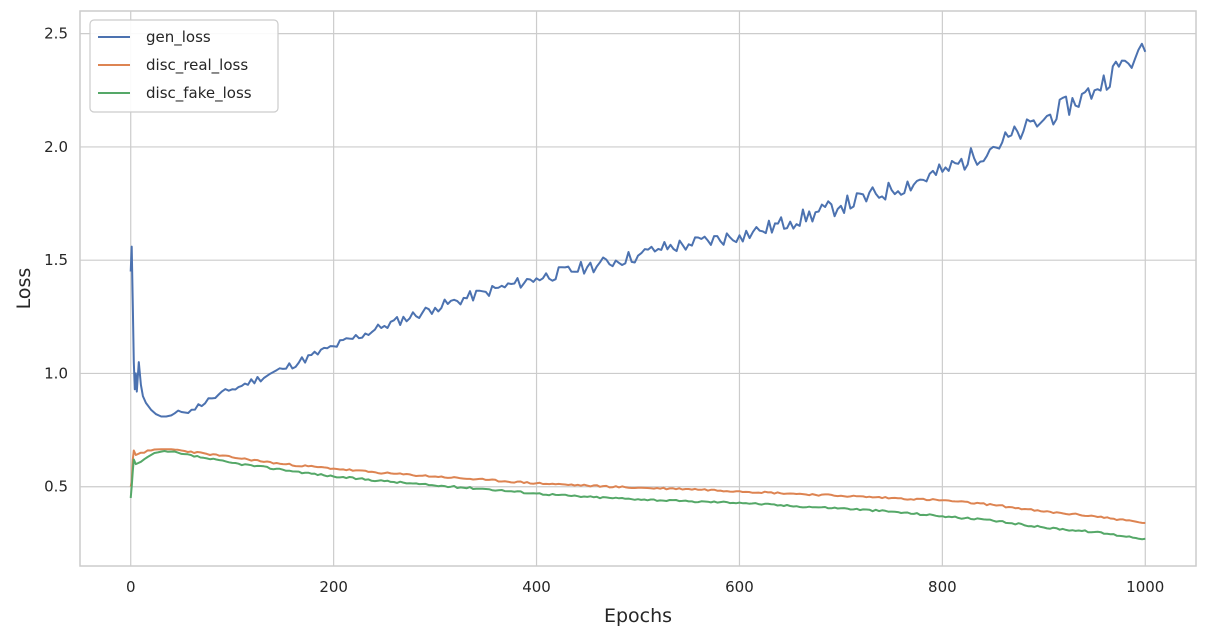  I want to click on y-tick-label: 1.5, so click(56, 260).